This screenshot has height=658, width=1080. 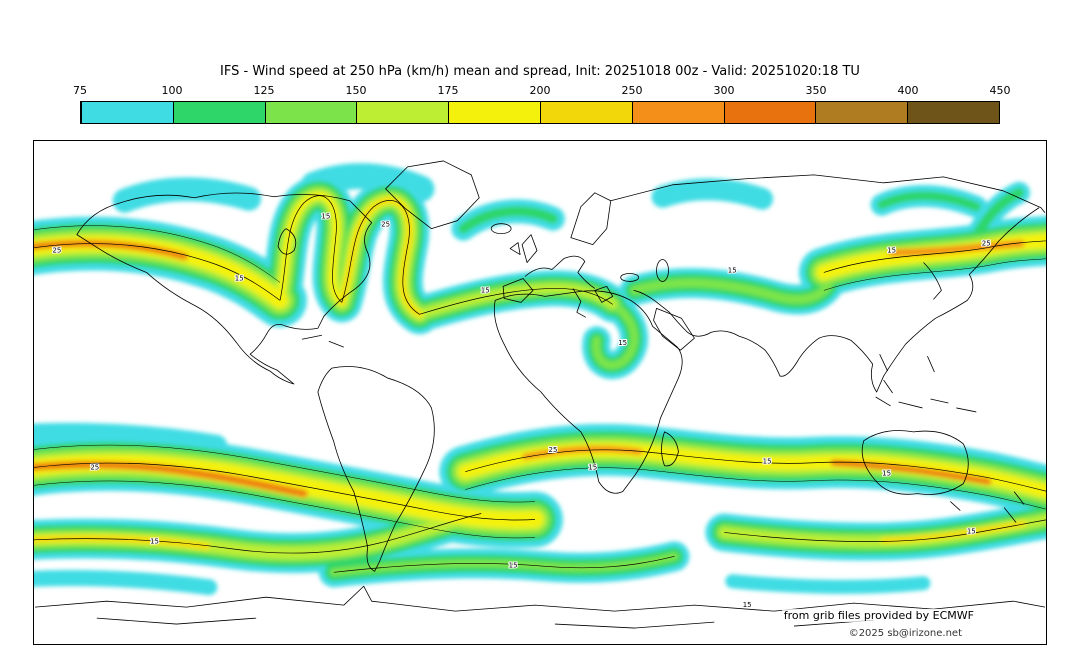 I want to click on coast-western-europe, so click(x=560, y=272).